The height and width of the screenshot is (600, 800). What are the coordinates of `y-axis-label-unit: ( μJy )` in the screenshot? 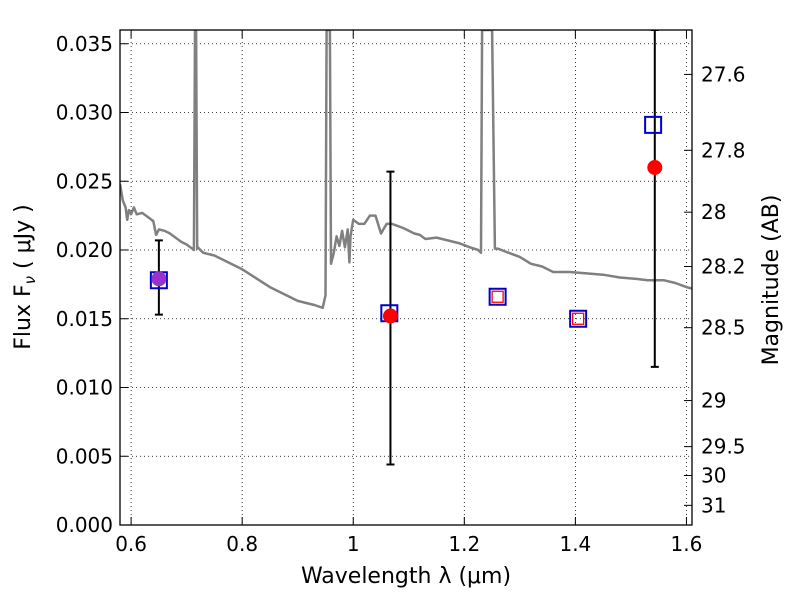 It's located at (23, 240).